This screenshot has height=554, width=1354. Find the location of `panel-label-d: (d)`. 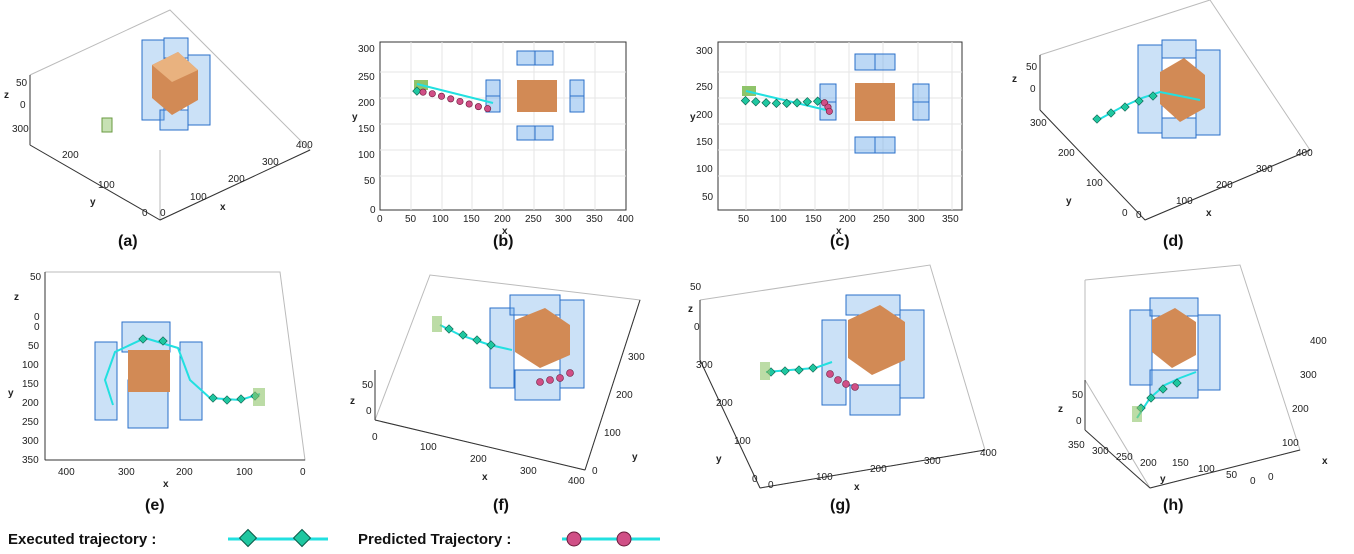

panel-label-d: (d) is located at coordinates (1173, 241).